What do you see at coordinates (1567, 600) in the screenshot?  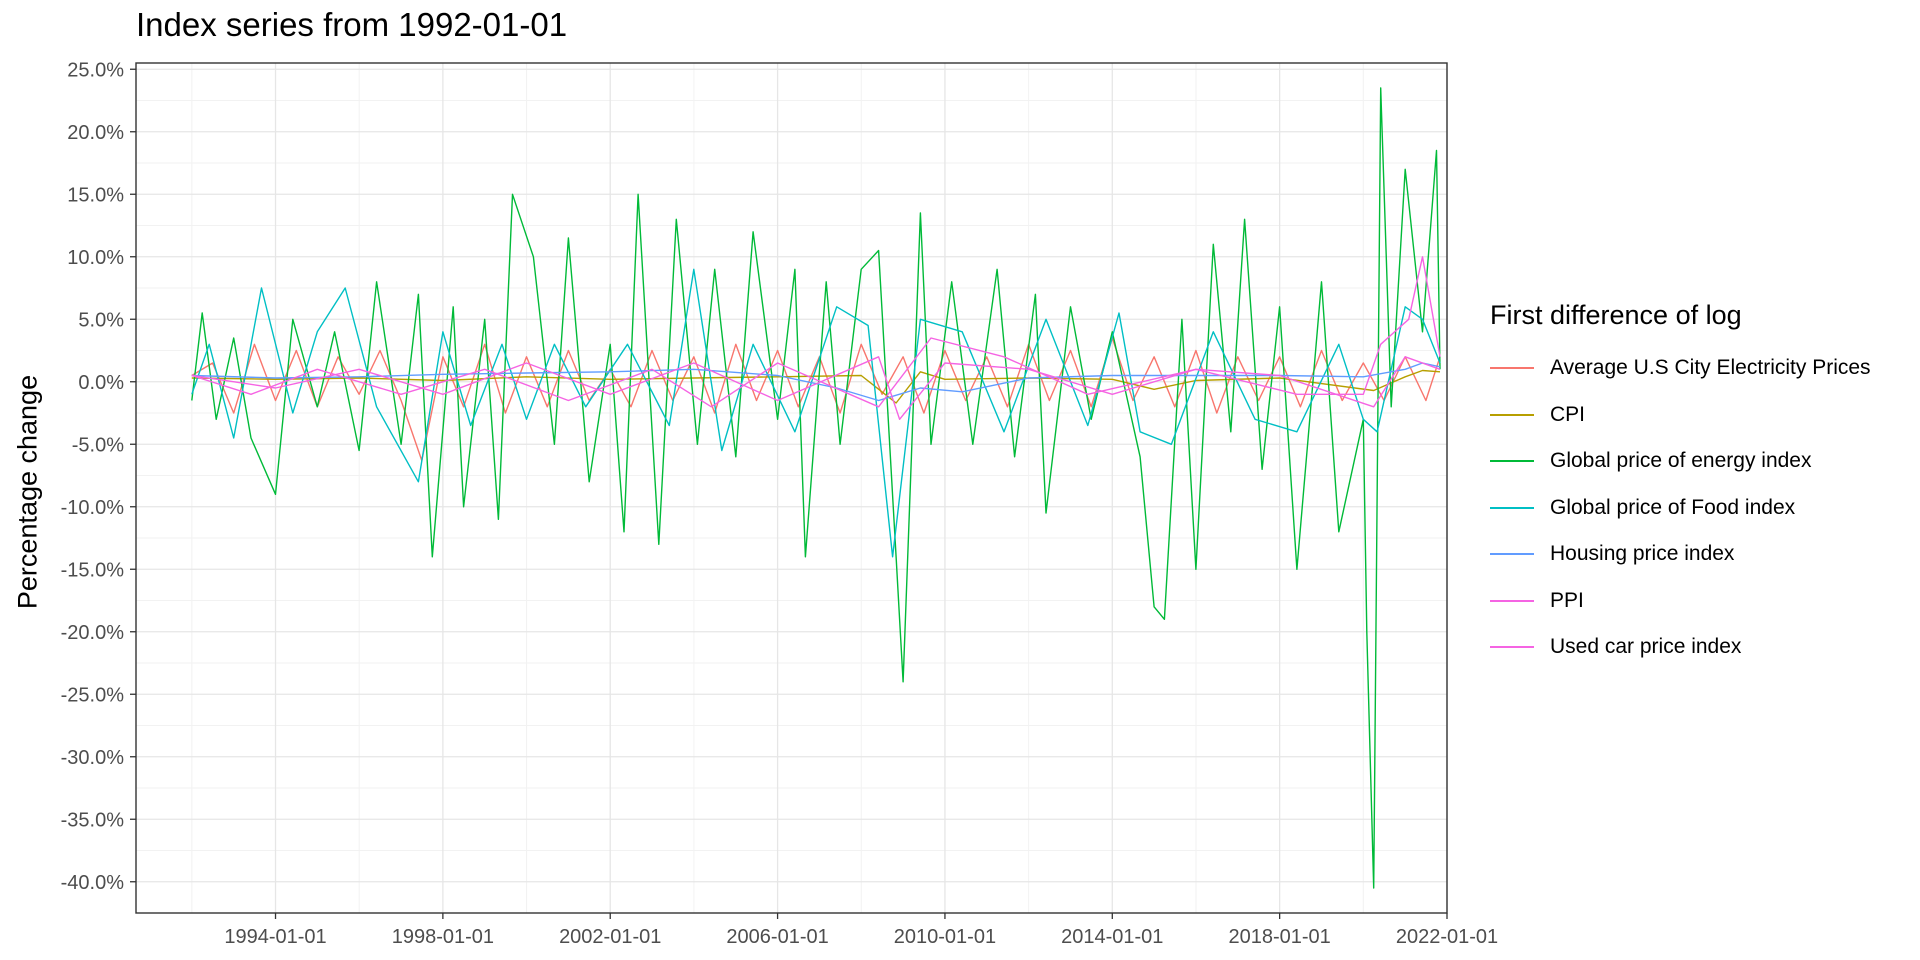 I see `legend-label: PPI` at bounding box center [1567, 600].